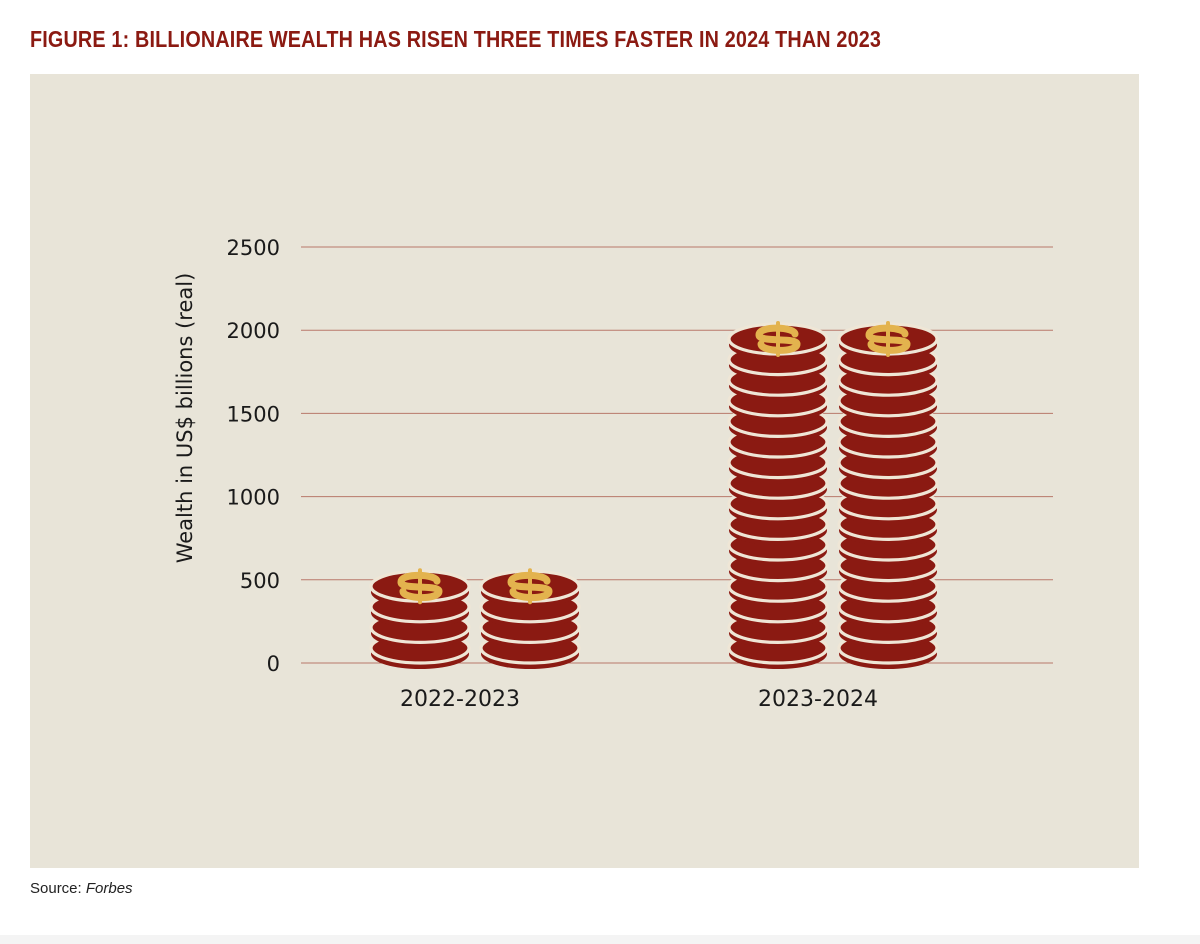  What do you see at coordinates (600, 939) in the screenshot?
I see `page-bottom-strip` at bounding box center [600, 939].